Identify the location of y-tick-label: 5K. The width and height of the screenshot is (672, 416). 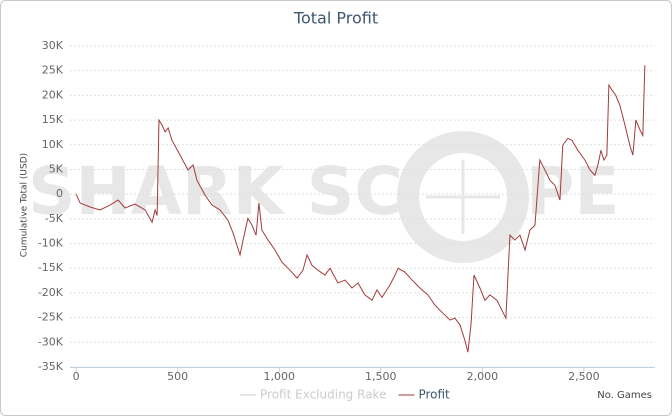
(56, 168).